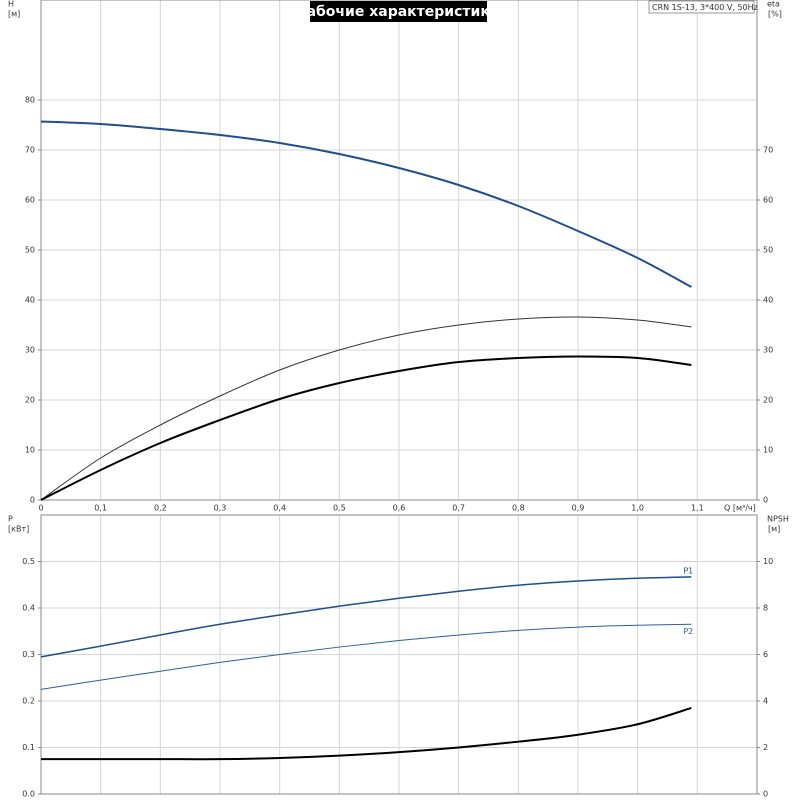 The width and height of the screenshot is (800, 800). Describe the element at coordinates (765, 608) in the screenshot. I see `y2-tick-label: 8` at that location.